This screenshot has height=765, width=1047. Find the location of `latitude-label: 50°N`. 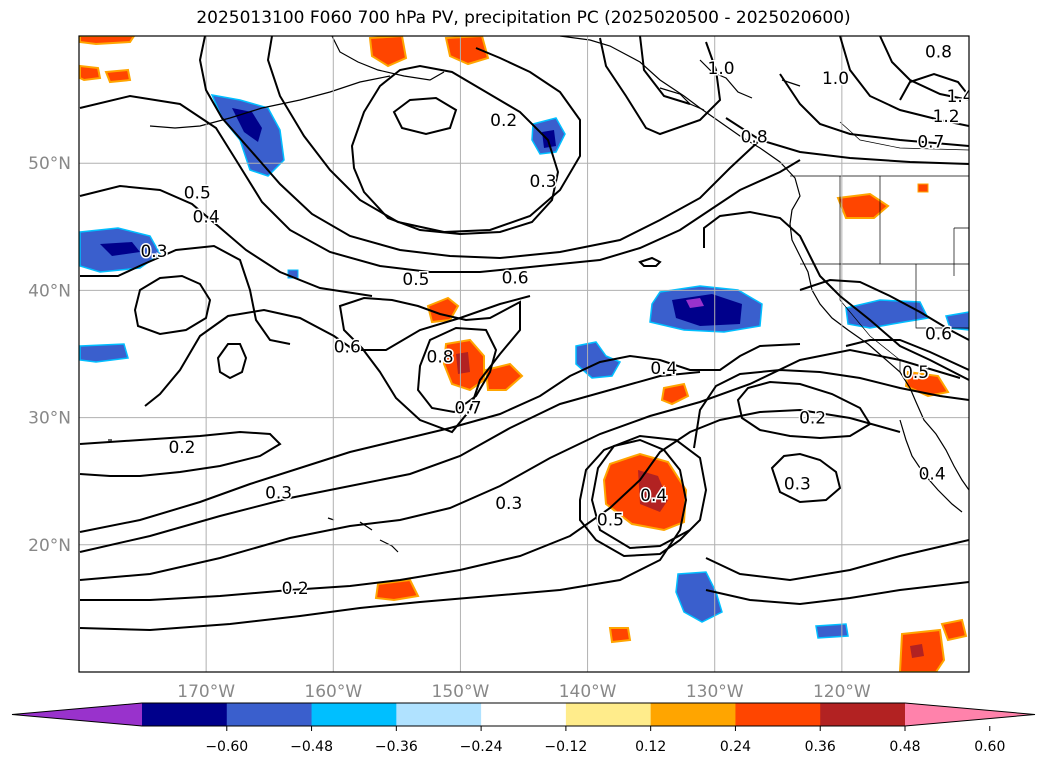

latitude-label: 50°N is located at coordinates (49, 164).